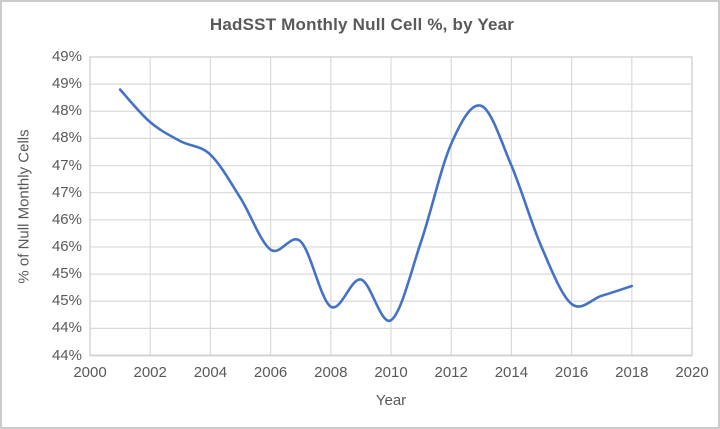 This screenshot has width=720, height=429. I want to click on x-tick-label: 2020, so click(692, 372).